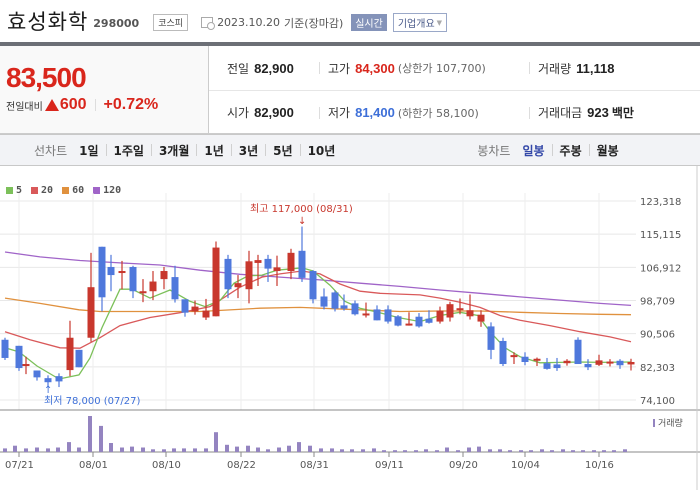 The height and width of the screenshot is (490, 700). What do you see at coordinates (174, 150) in the screenshot?
I see `tab-3months: 3개월` at bounding box center [174, 150].